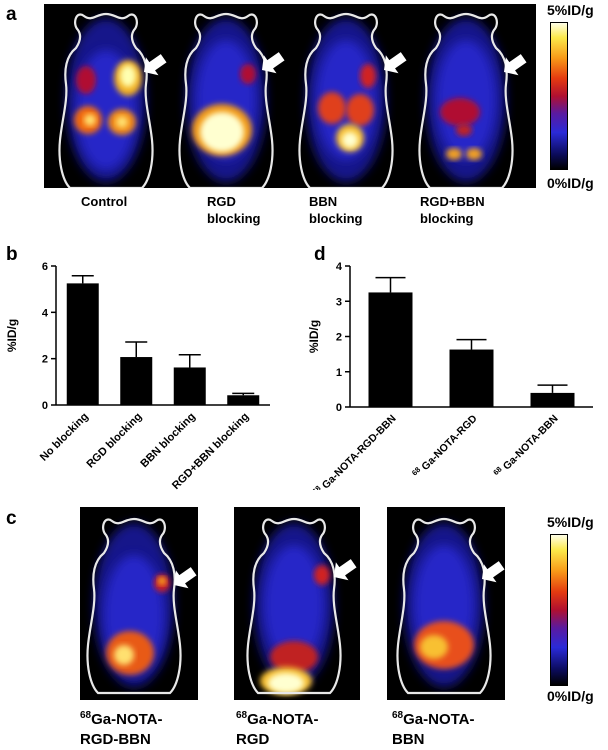 Image resolution: width=608 pixels, height=750 pixels. I want to click on caption-nota-rgd-bbn: 68Ga-NOTA- RGD-BBN, so click(121, 728).